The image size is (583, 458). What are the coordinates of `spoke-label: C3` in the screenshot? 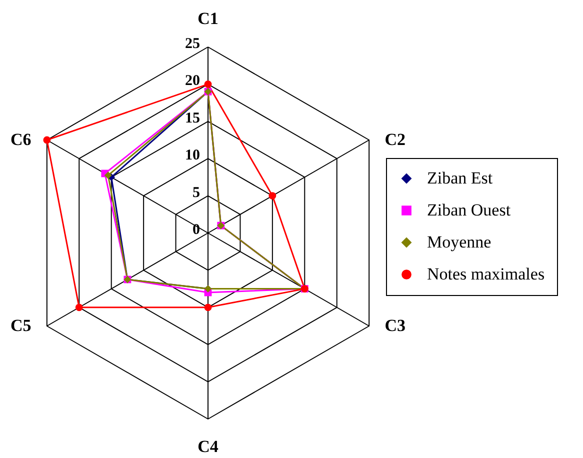 It's located at (395, 325).